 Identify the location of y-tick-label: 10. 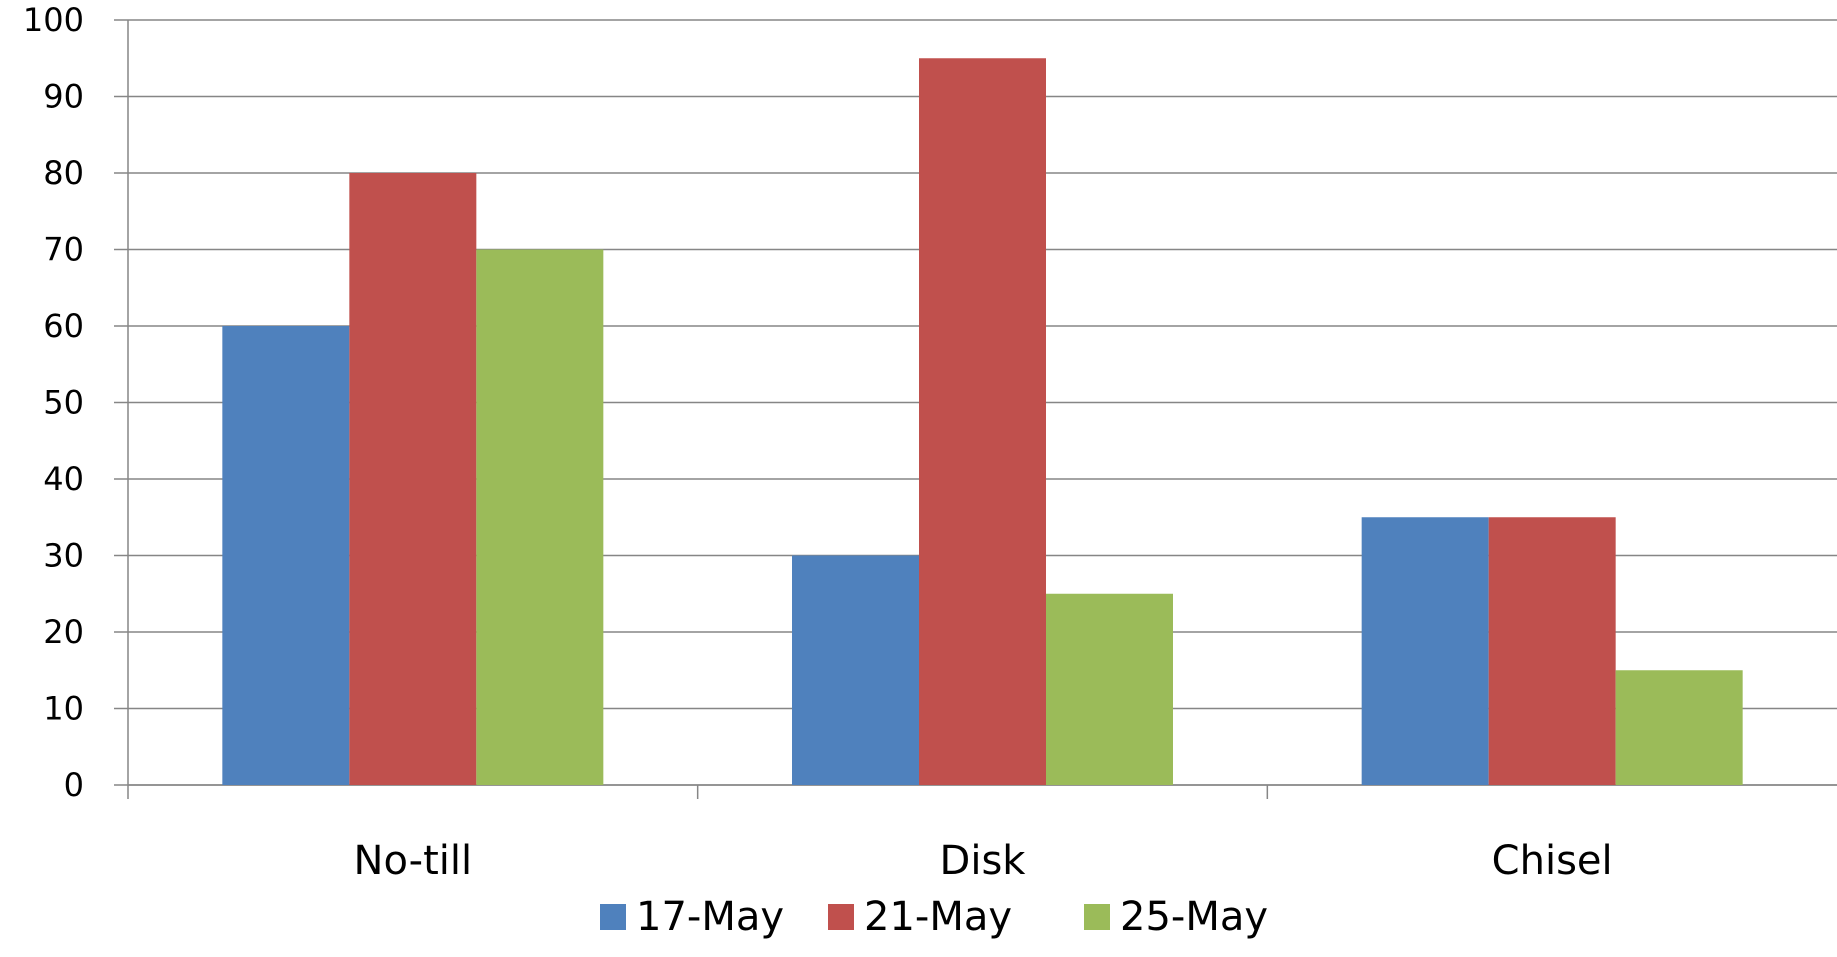
(63, 709).